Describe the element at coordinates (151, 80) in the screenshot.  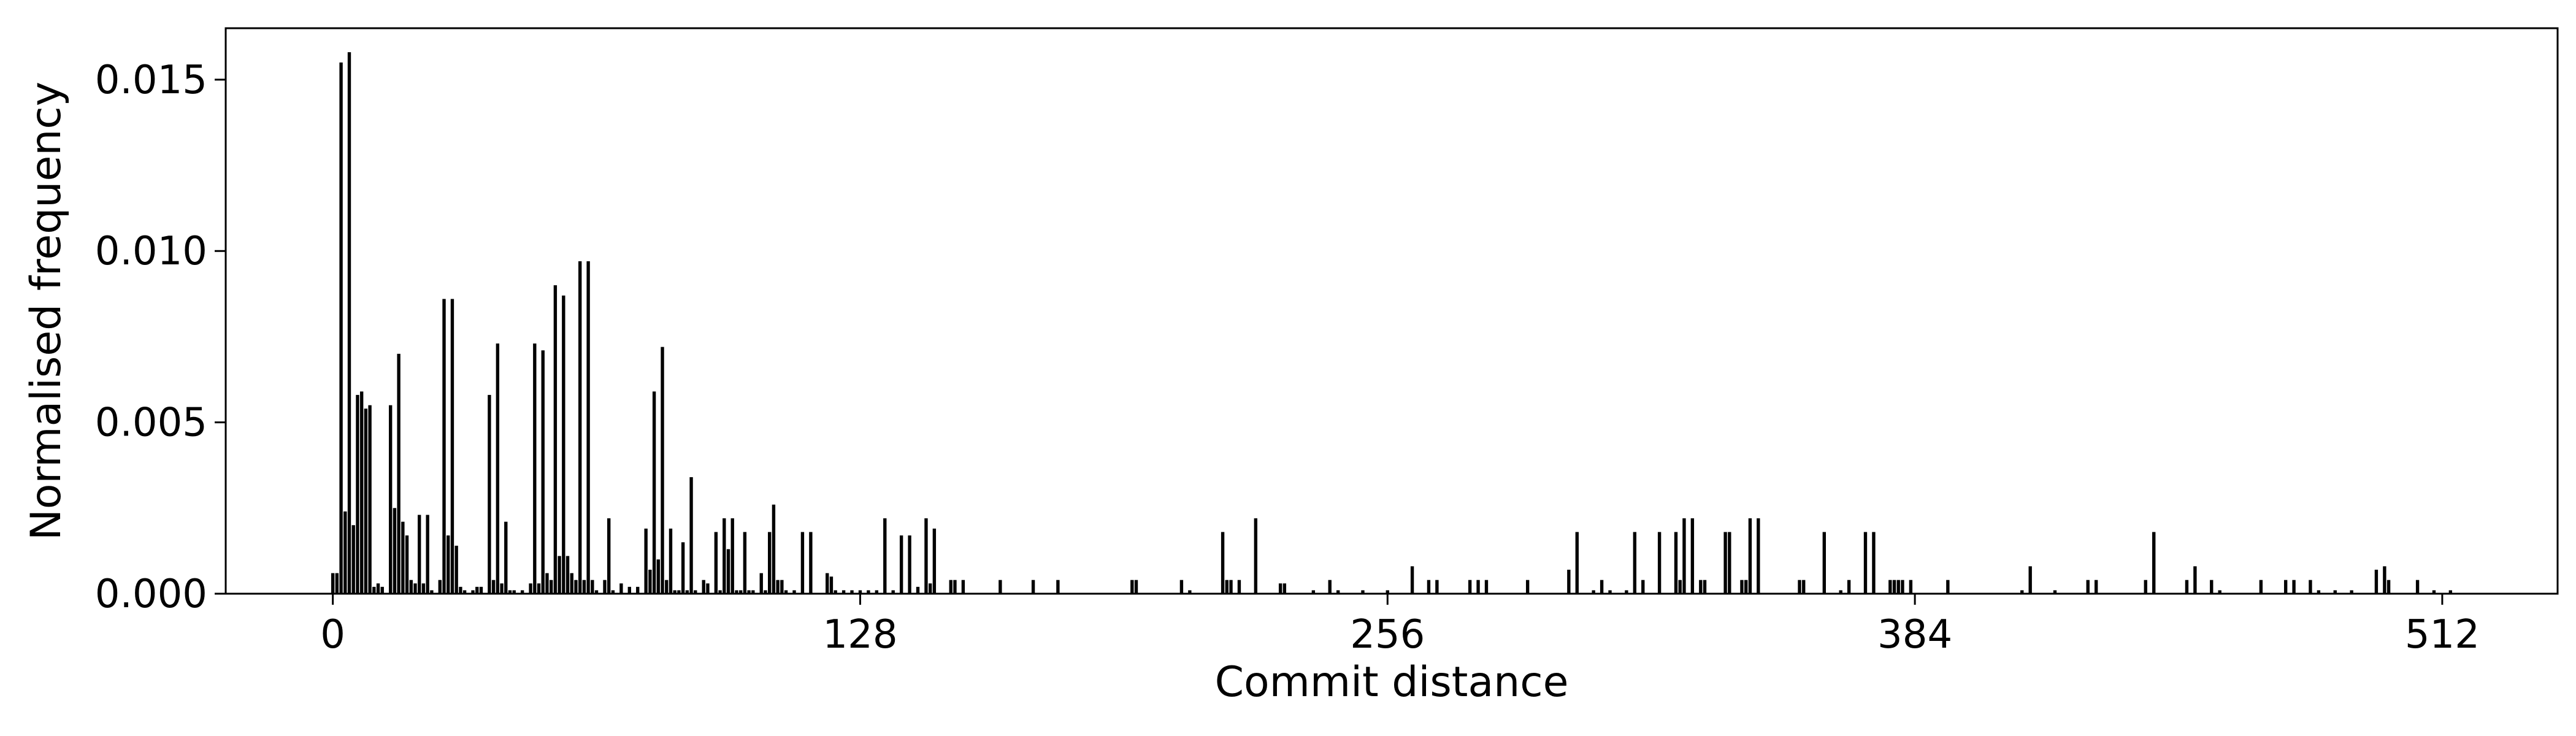
I see `y-tick-label: 0.015` at that location.